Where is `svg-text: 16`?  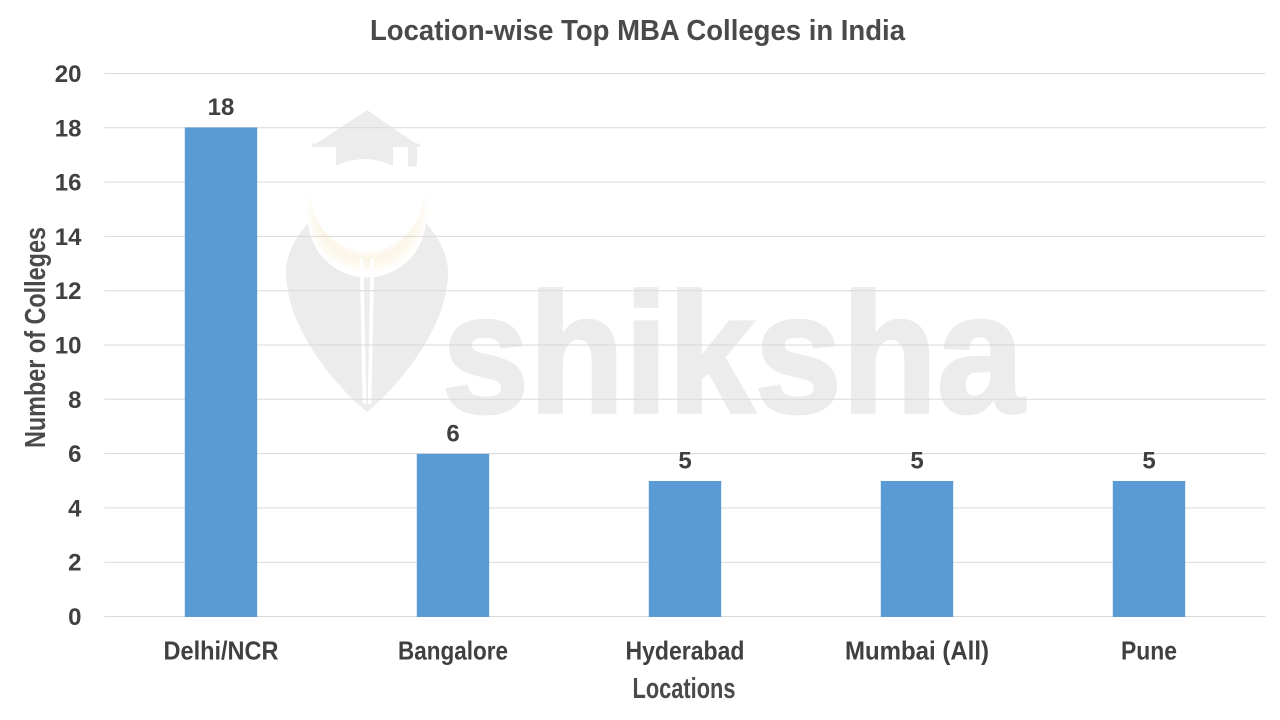 svg-text: 16 is located at coordinates (68, 183).